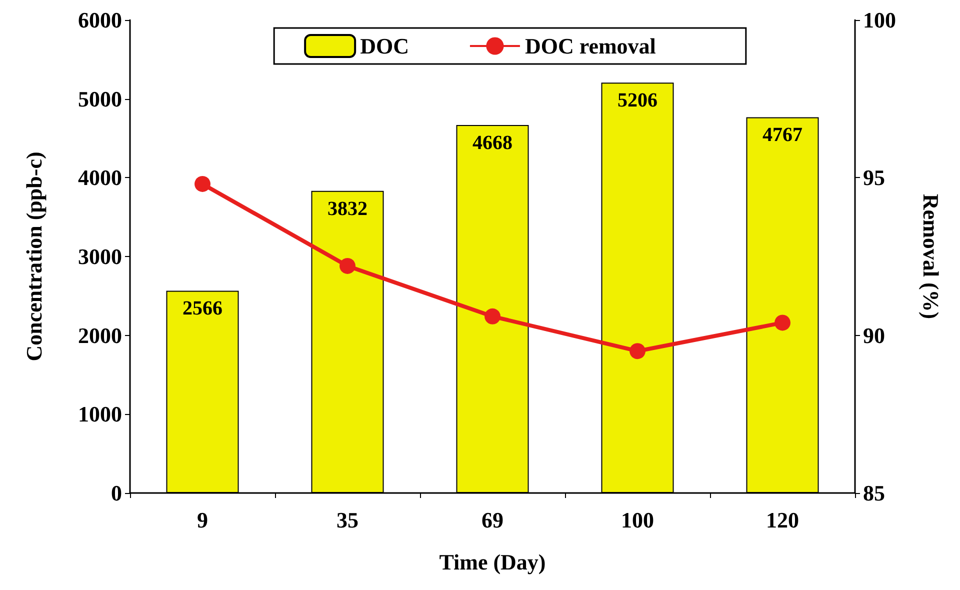 The height and width of the screenshot is (590, 960). Describe the element at coordinates (879, 20) in the screenshot. I see `y2-tick-label: 100` at that location.